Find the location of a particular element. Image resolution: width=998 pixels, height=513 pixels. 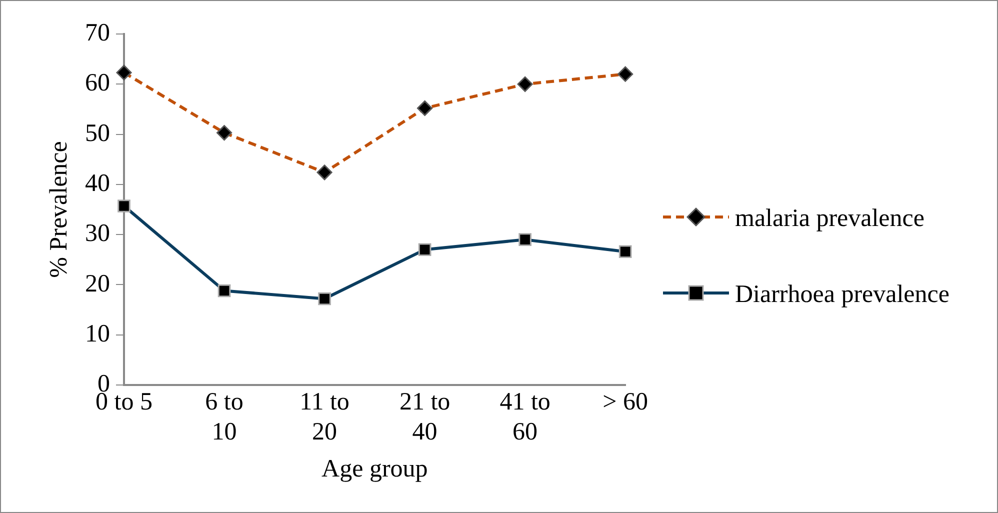

y-tick-label: 60 is located at coordinates (97, 83).